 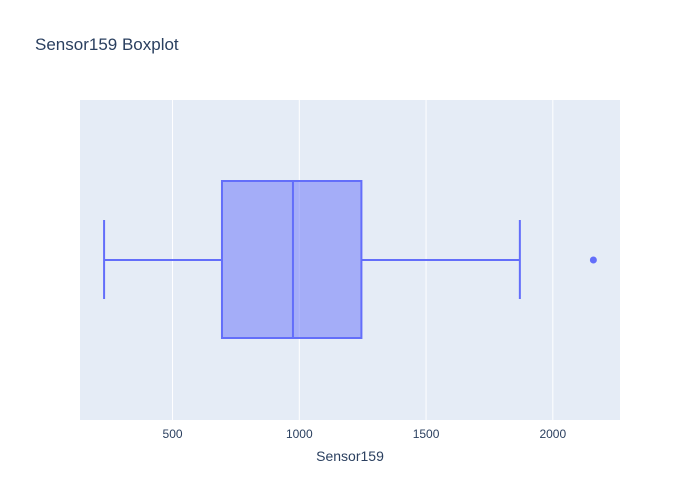 I want to click on chart-title: Sensor159 Boxplot, so click(x=107, y=44).